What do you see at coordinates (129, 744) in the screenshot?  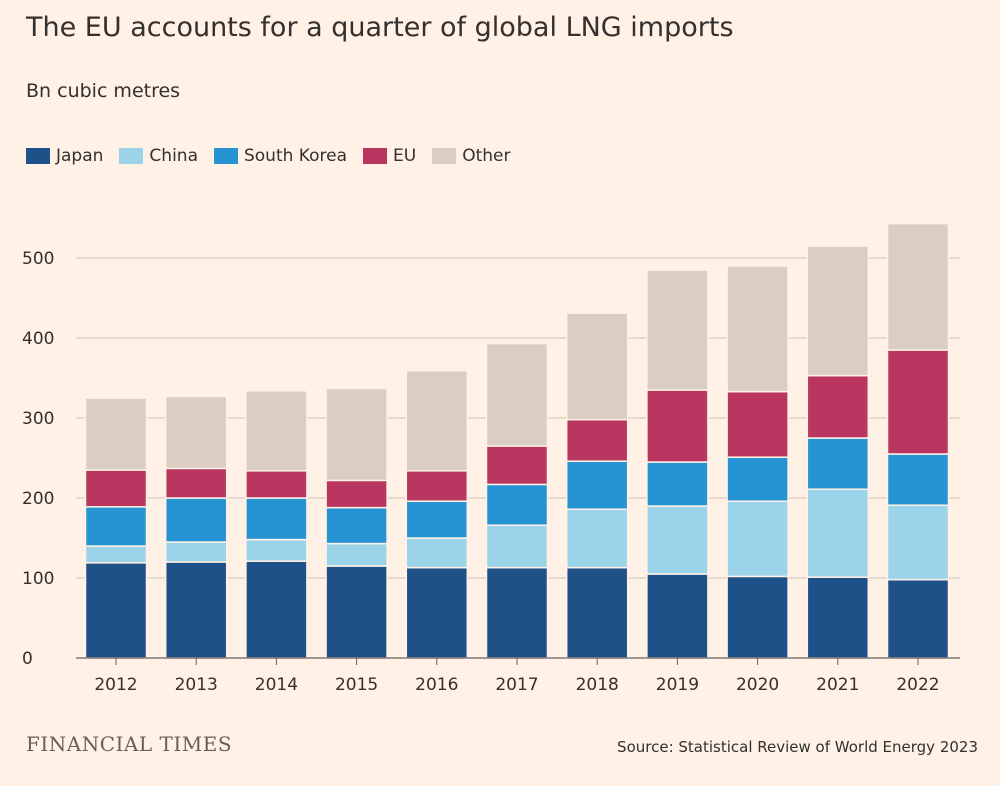 I see `ft-logo: FINANCIAL TIMES` at bounding box center [129, 744].